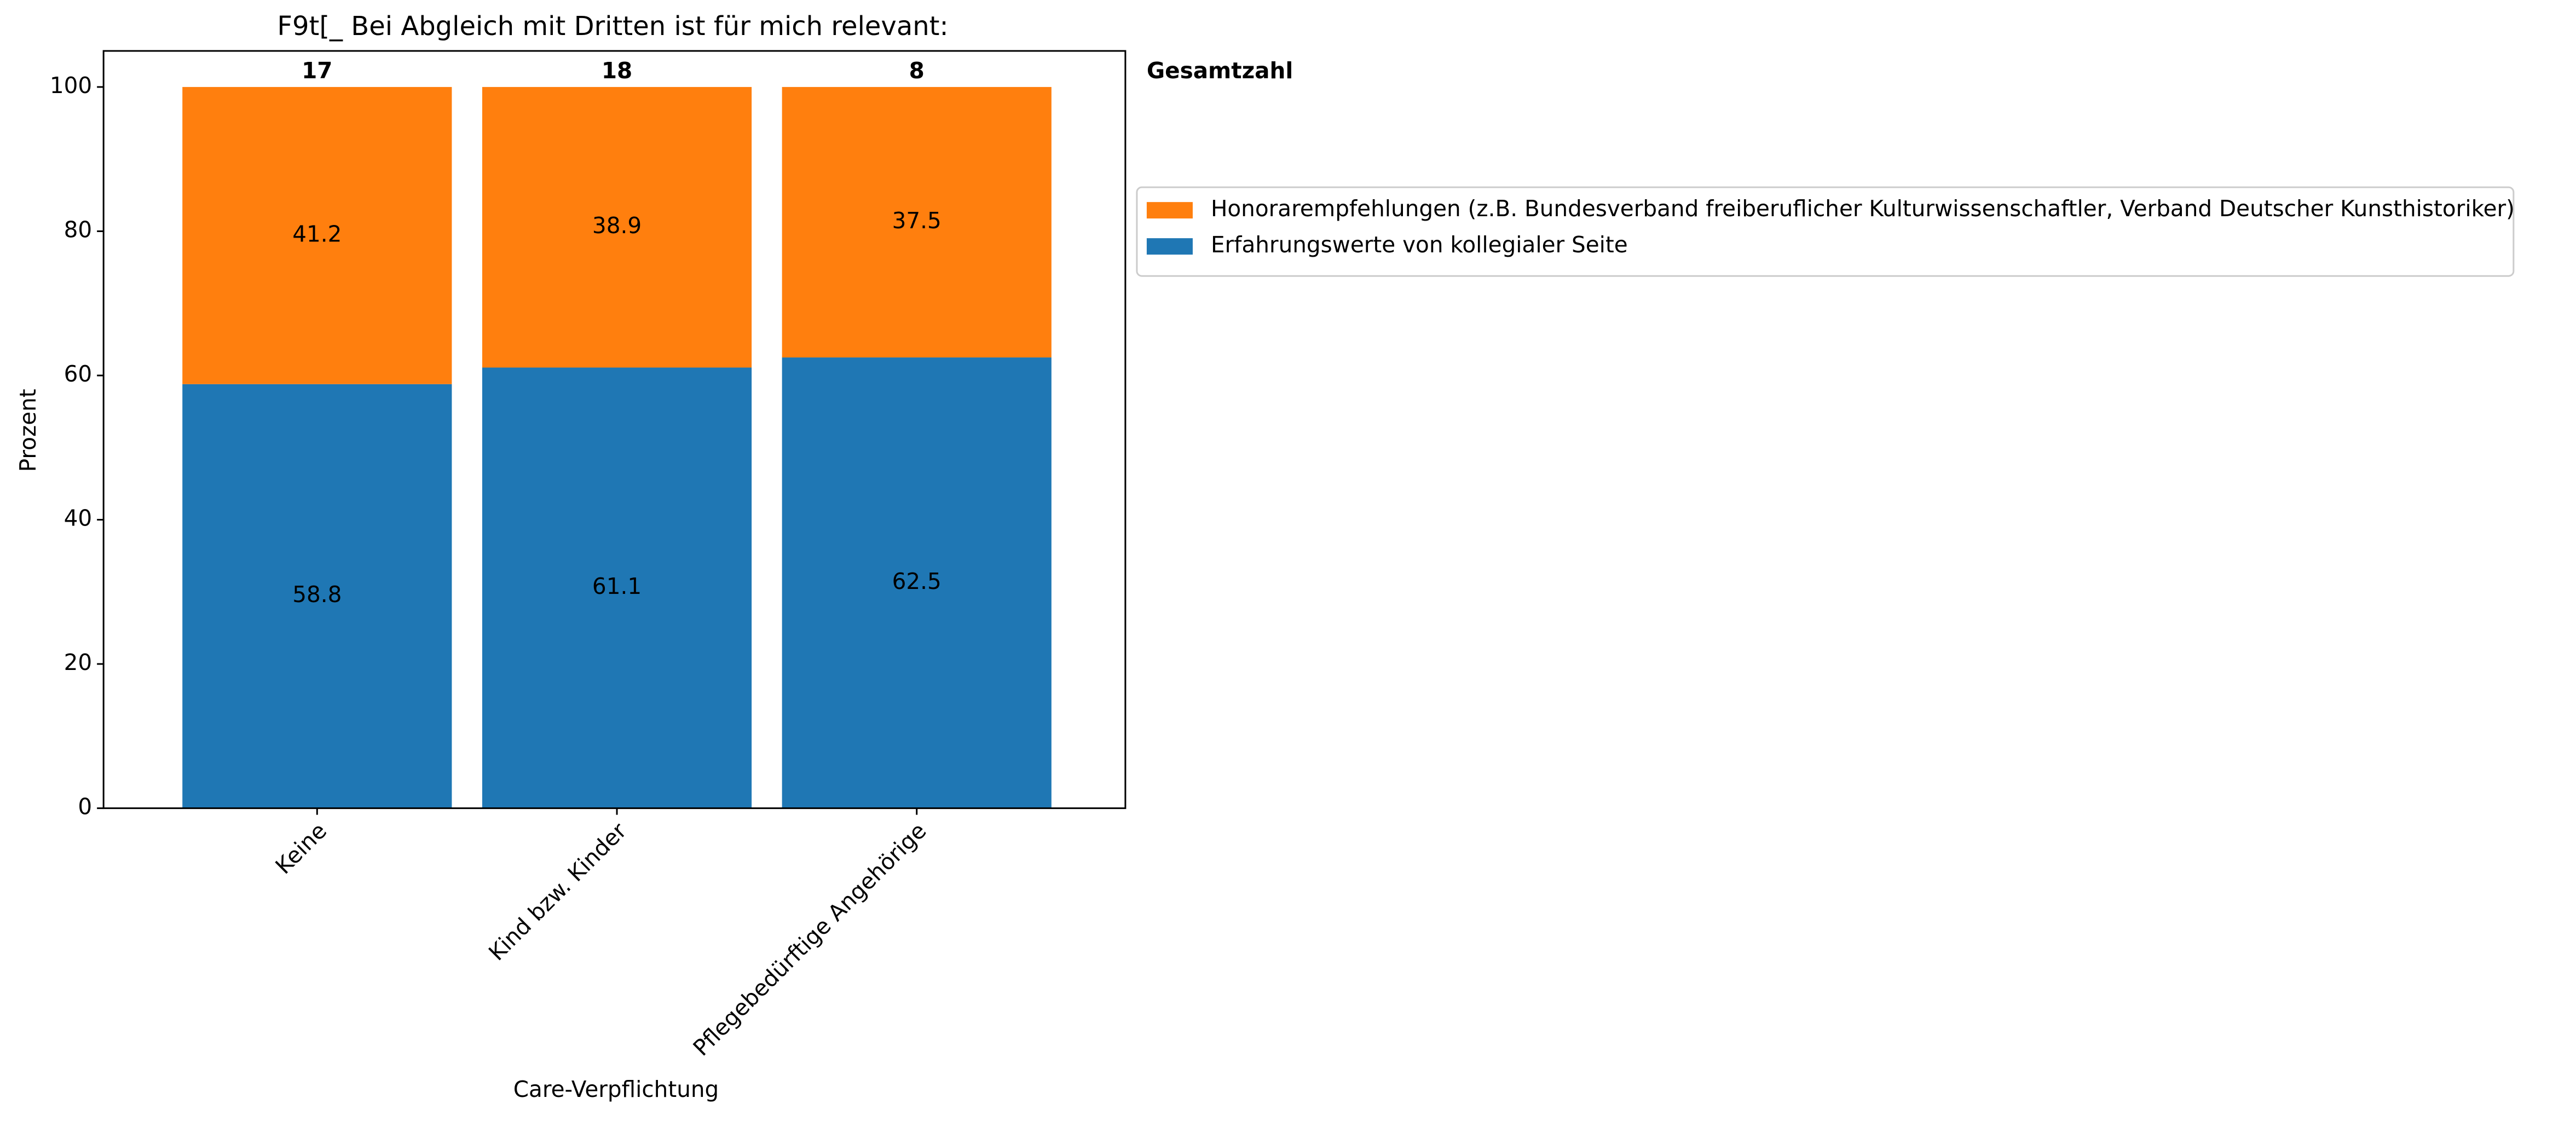 The width and height of the screenshot is (2576, 1121). I want to click on value-label: 38.9, so click(617, 225).